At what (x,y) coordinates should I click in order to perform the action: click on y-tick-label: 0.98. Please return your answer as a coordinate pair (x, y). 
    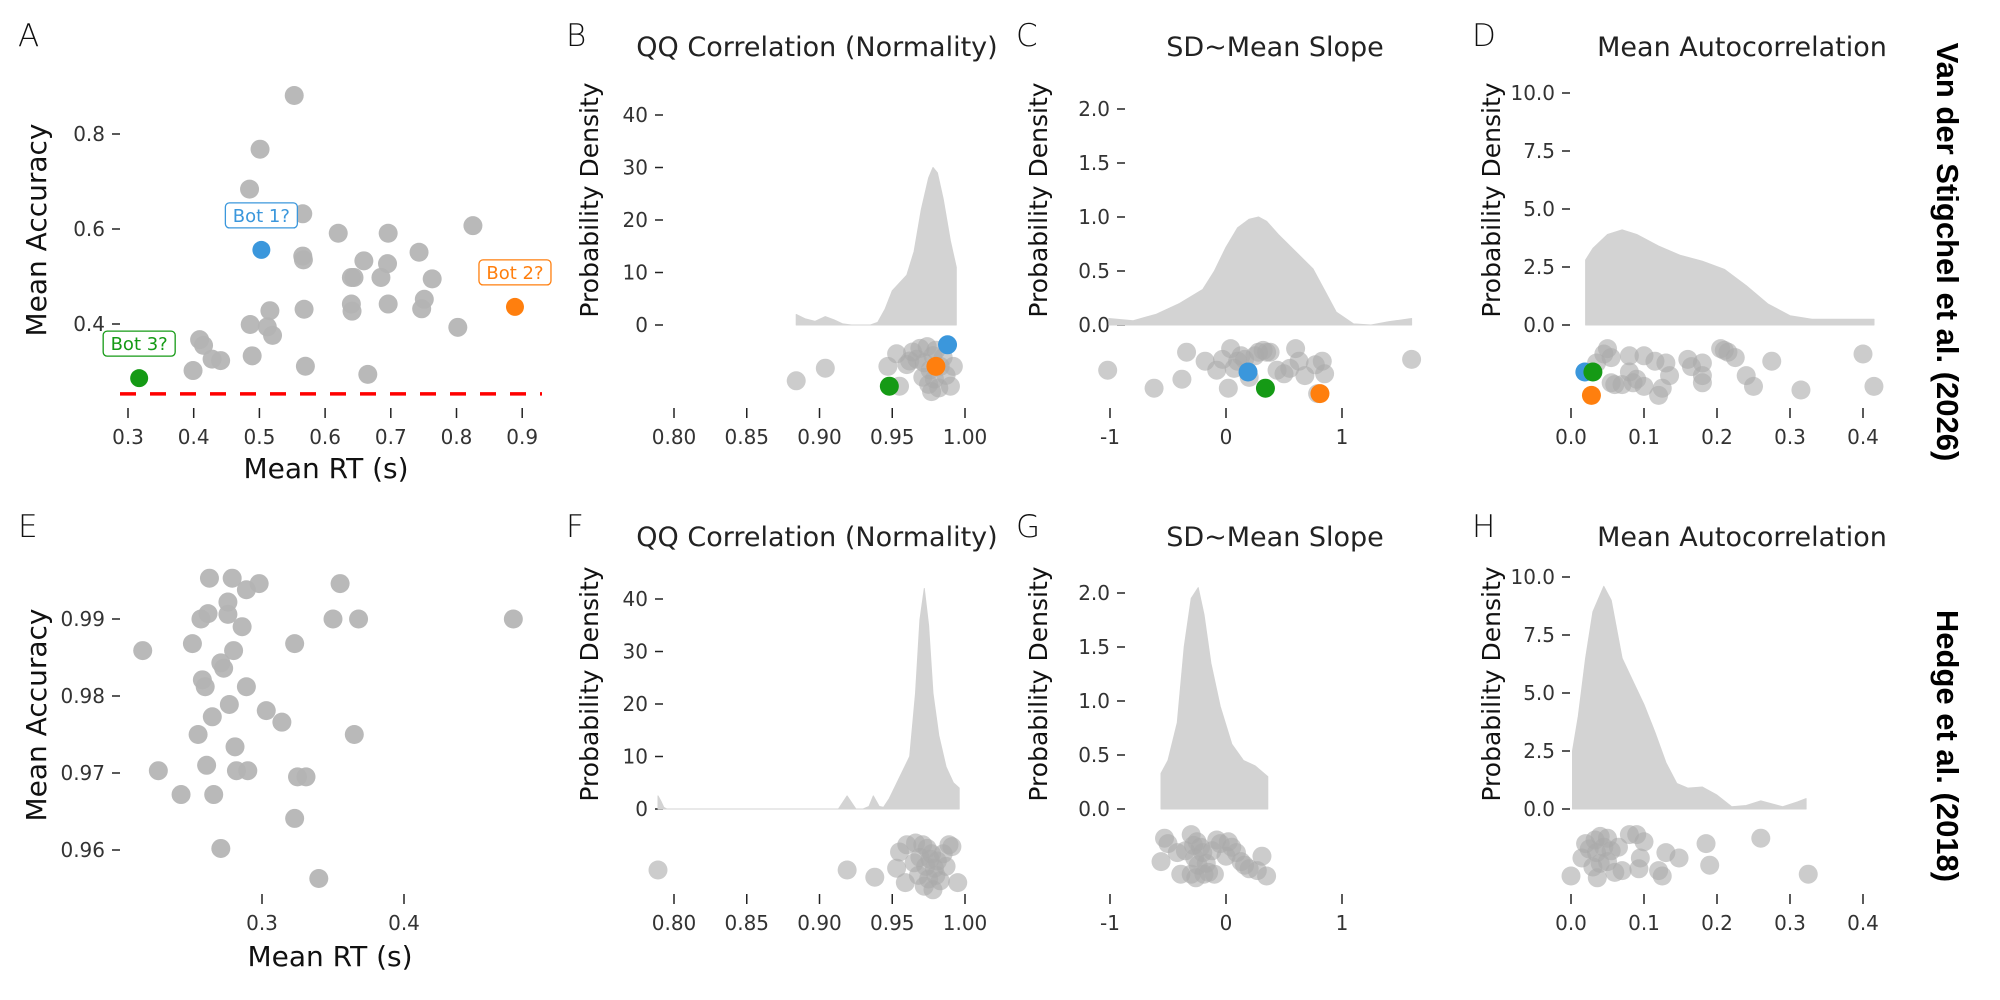
    Looking at the image, I should click on (82, 696).